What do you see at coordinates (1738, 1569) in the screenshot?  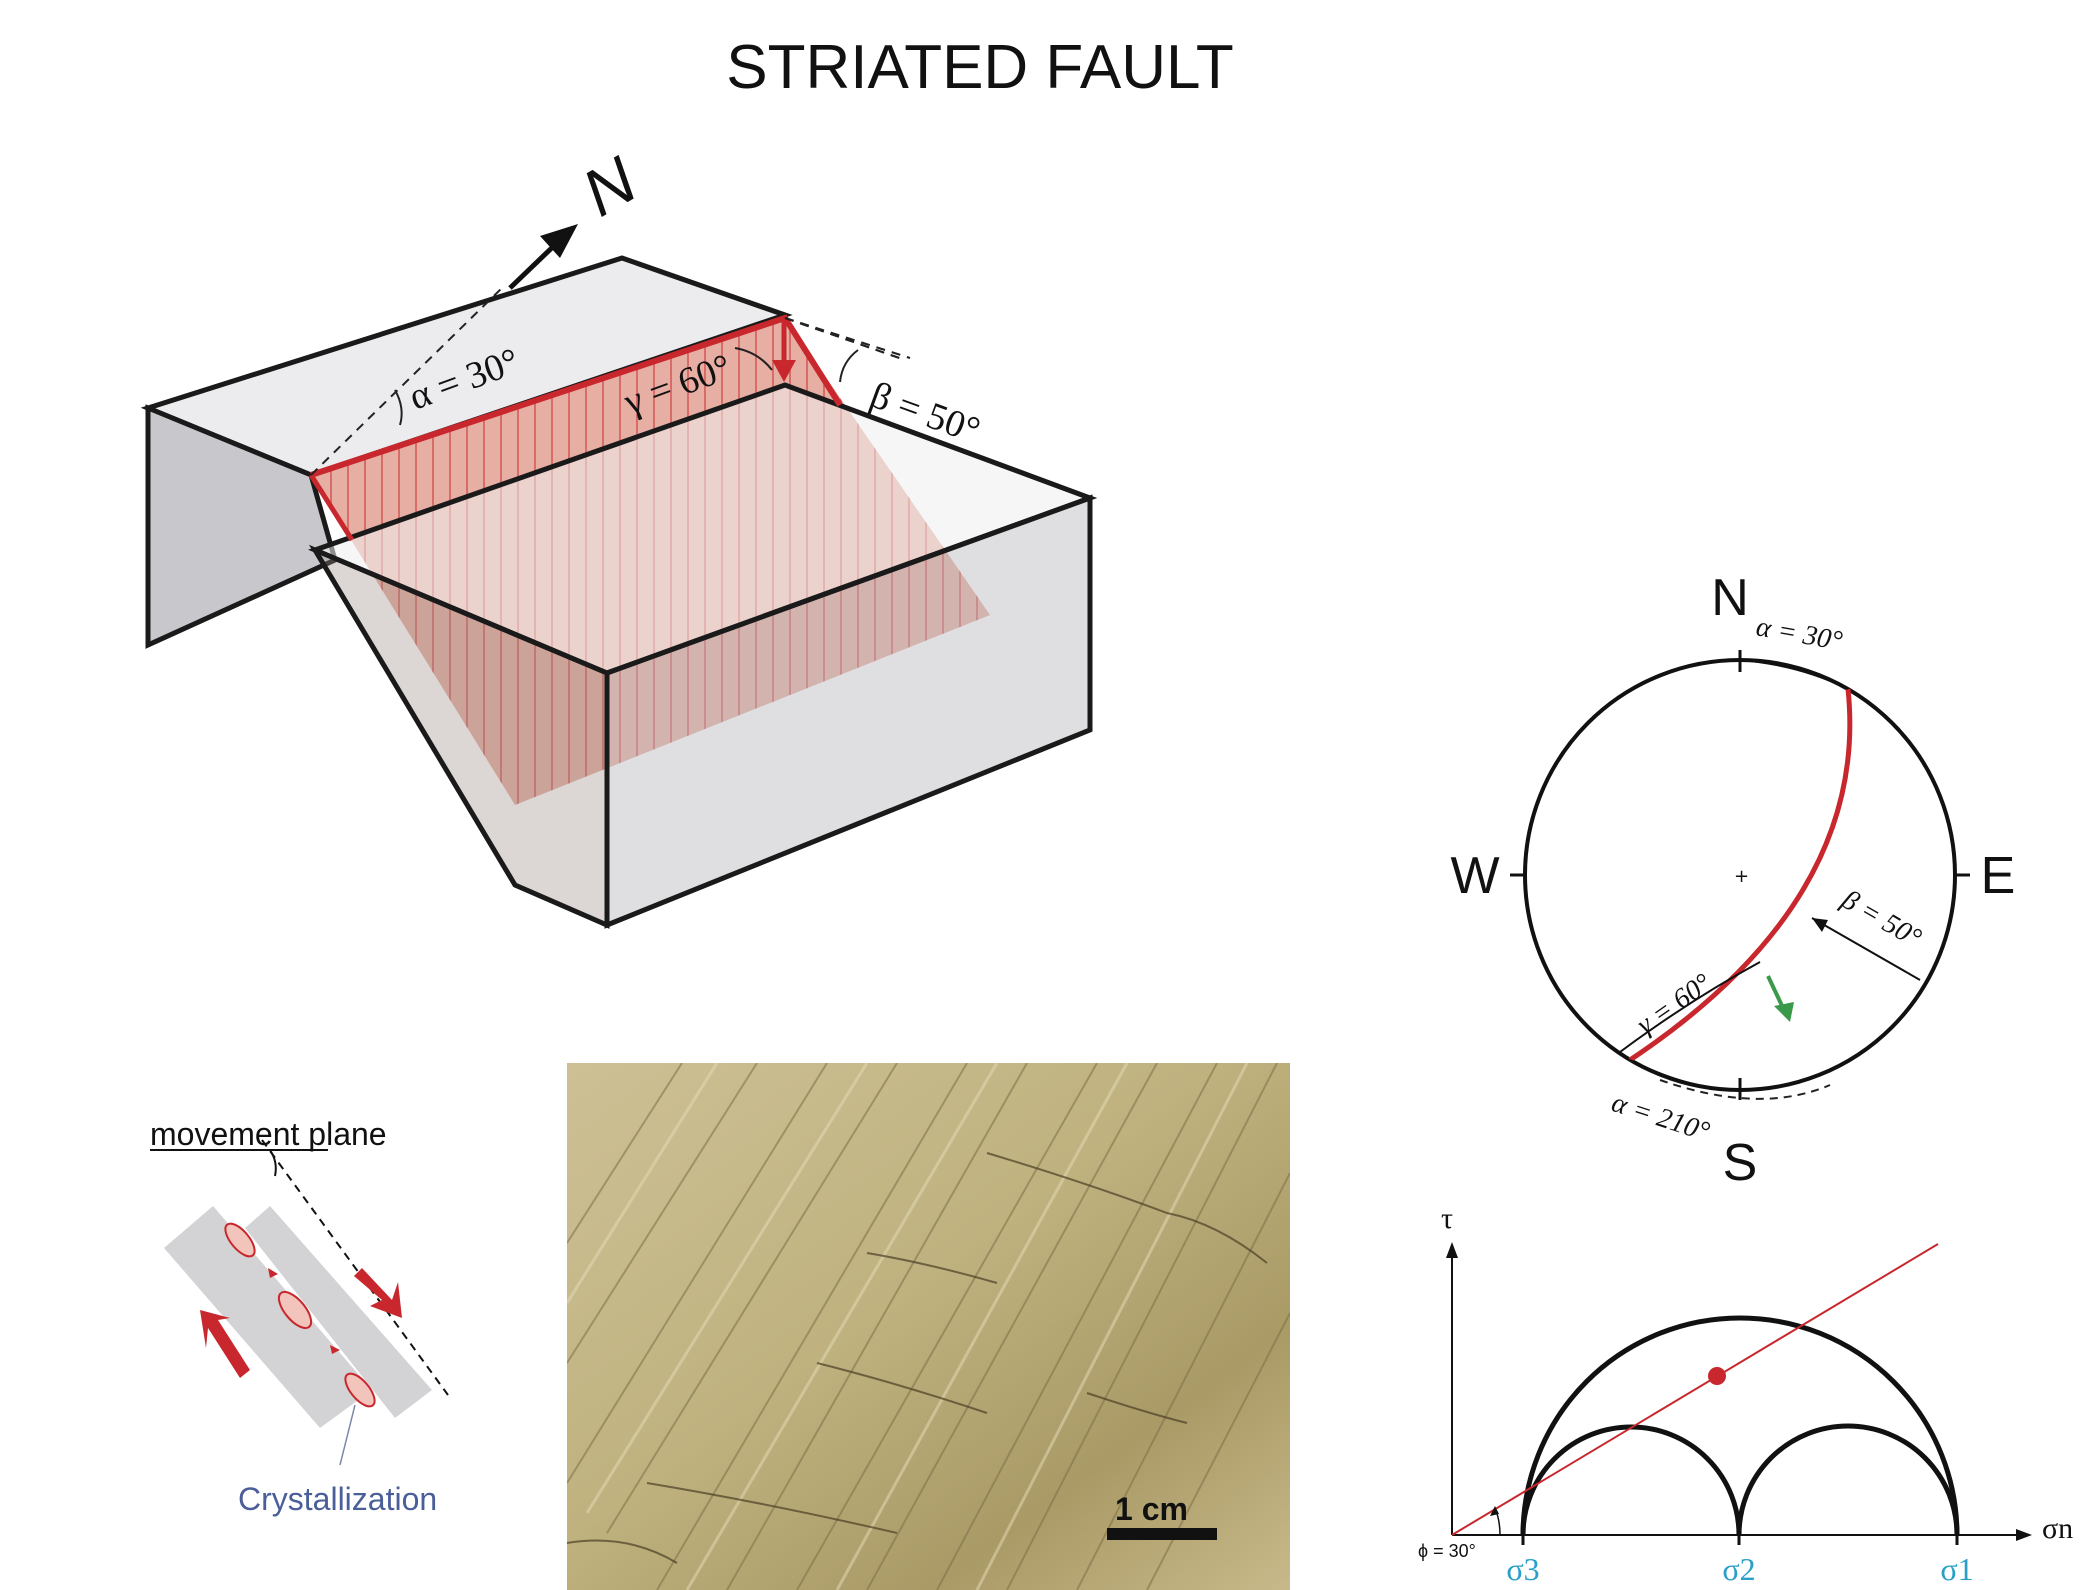 I see `mohr-sigma2-label: σ2` at bounding box center [1738, 1569].